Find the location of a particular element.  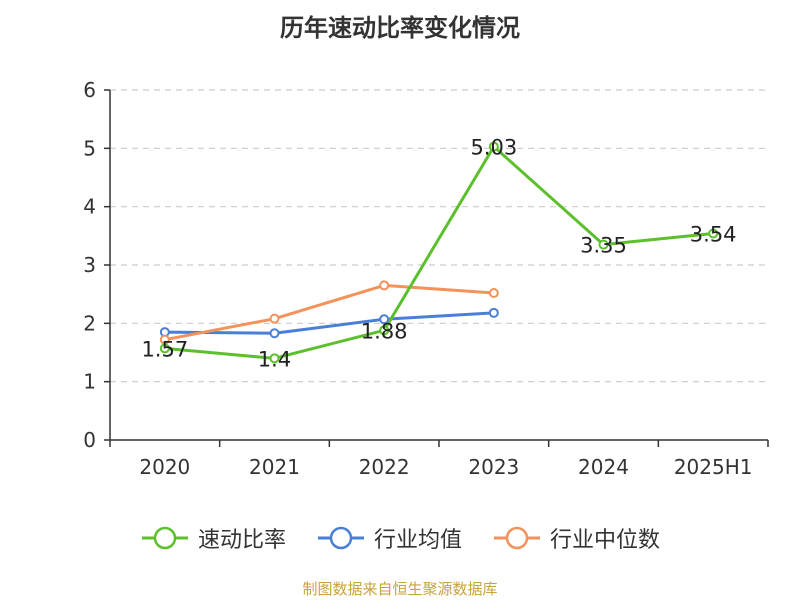

legend-label: 速动比率 is located at coordinates (241, 540).